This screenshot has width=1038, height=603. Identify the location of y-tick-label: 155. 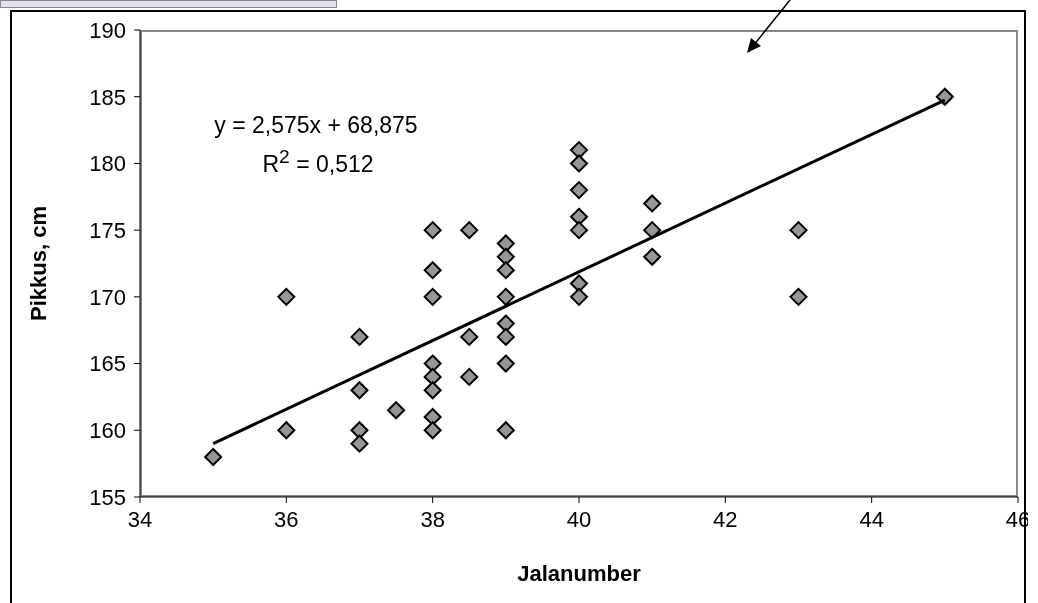
(107, 497).